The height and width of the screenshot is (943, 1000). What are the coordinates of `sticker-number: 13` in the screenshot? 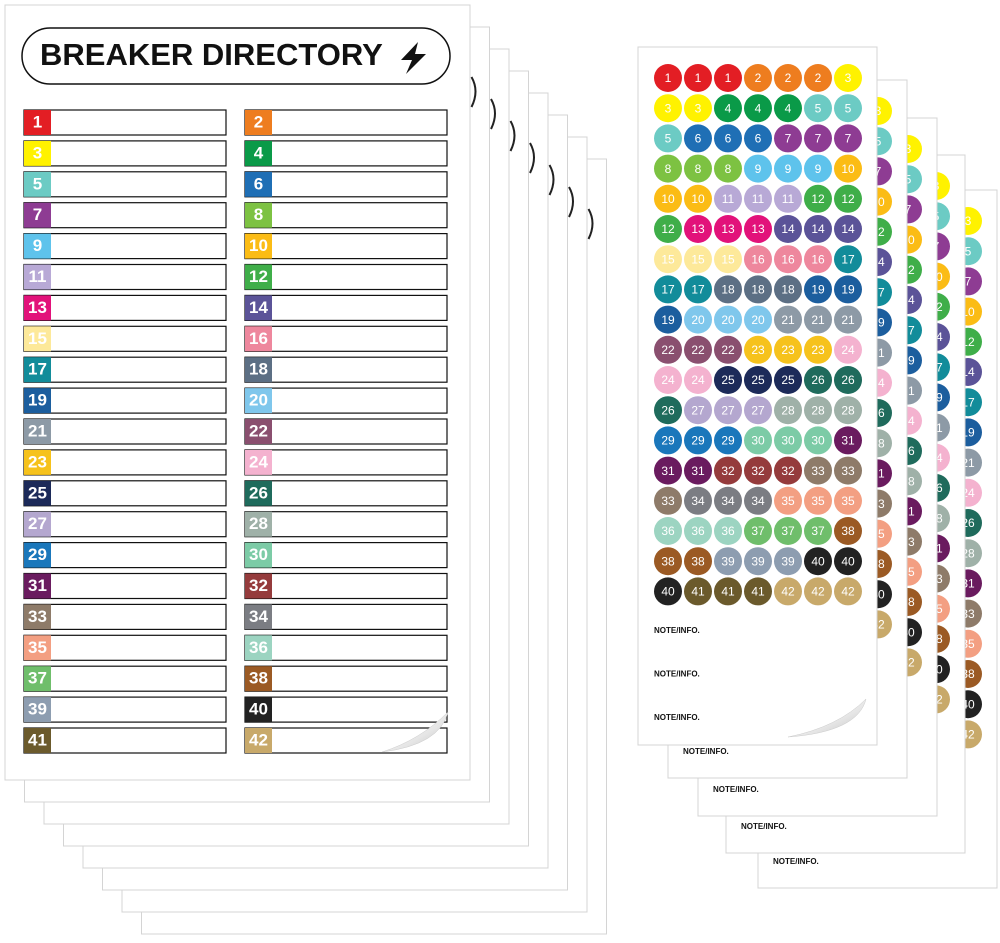 It's located at (728, 229).